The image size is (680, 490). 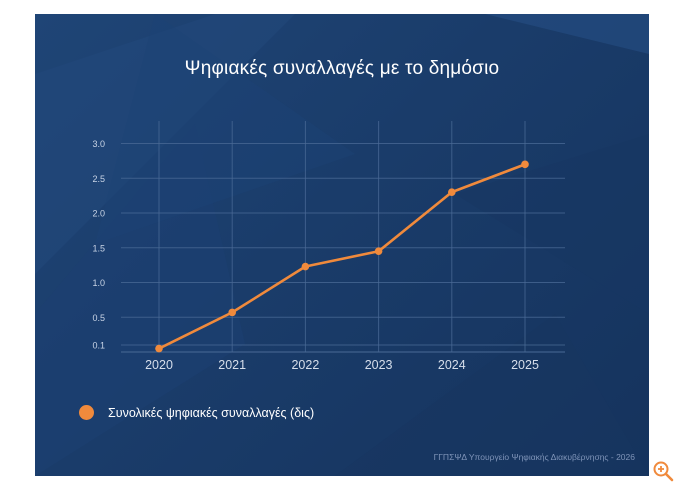 What do you see at coordinates (98, 283) in the screenshot?
I see `y-tick-label: 1.0` at bounding box center [98, 283].